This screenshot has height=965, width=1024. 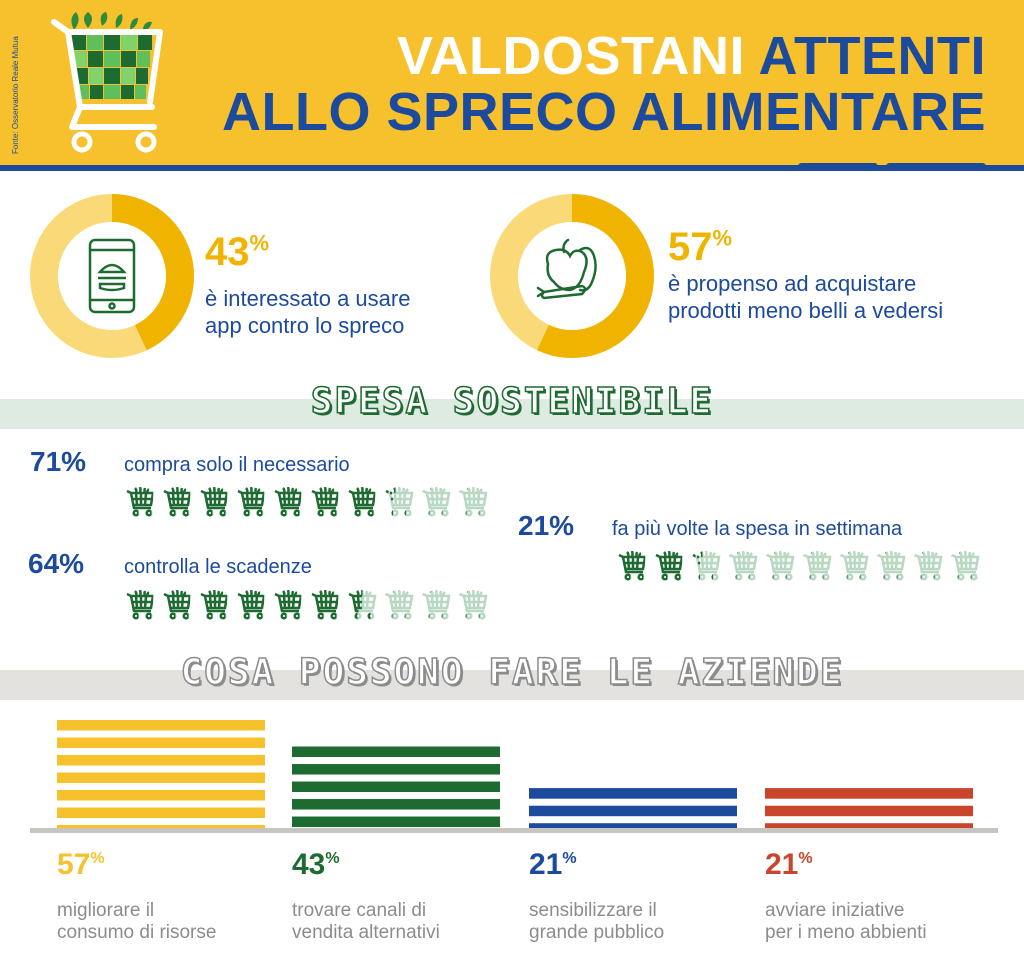 I want to click on bar-category-label: avviare iniziative per i meno abbienti, so click(x=846, y=921).